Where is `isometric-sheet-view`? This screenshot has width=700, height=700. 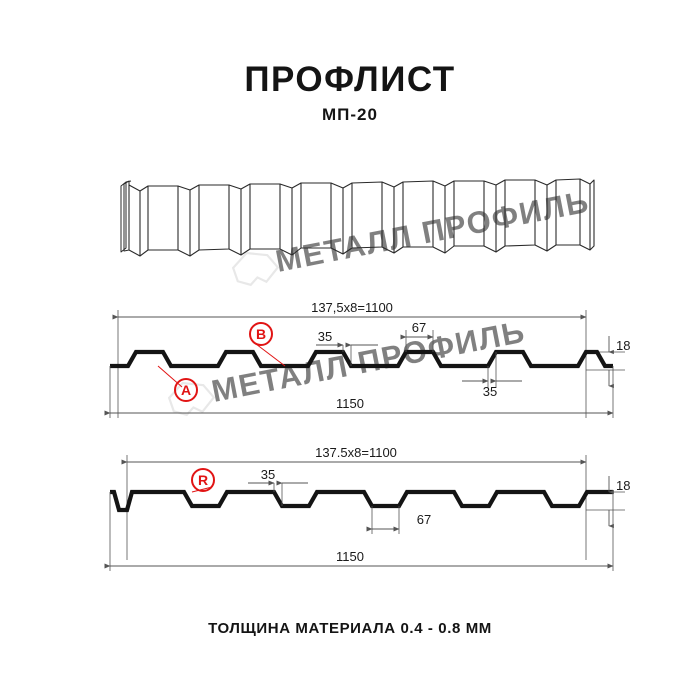 isometric-sheet-view is located at coordinates (357, 217).